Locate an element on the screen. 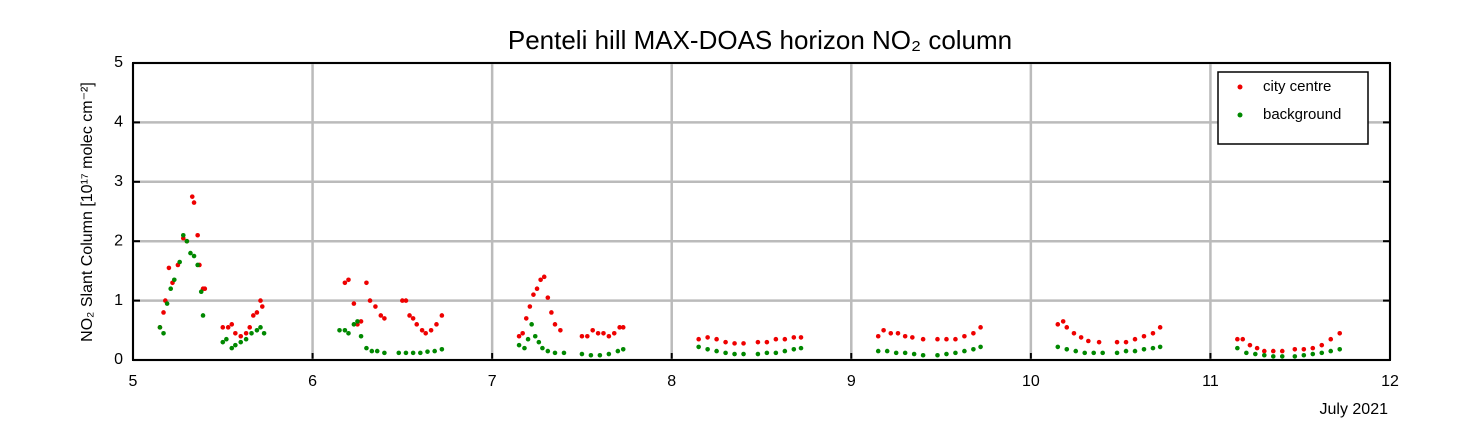 This screenshot has width=1458, height=437. y-tick-label: 1 is located at coordinates (118, 300).